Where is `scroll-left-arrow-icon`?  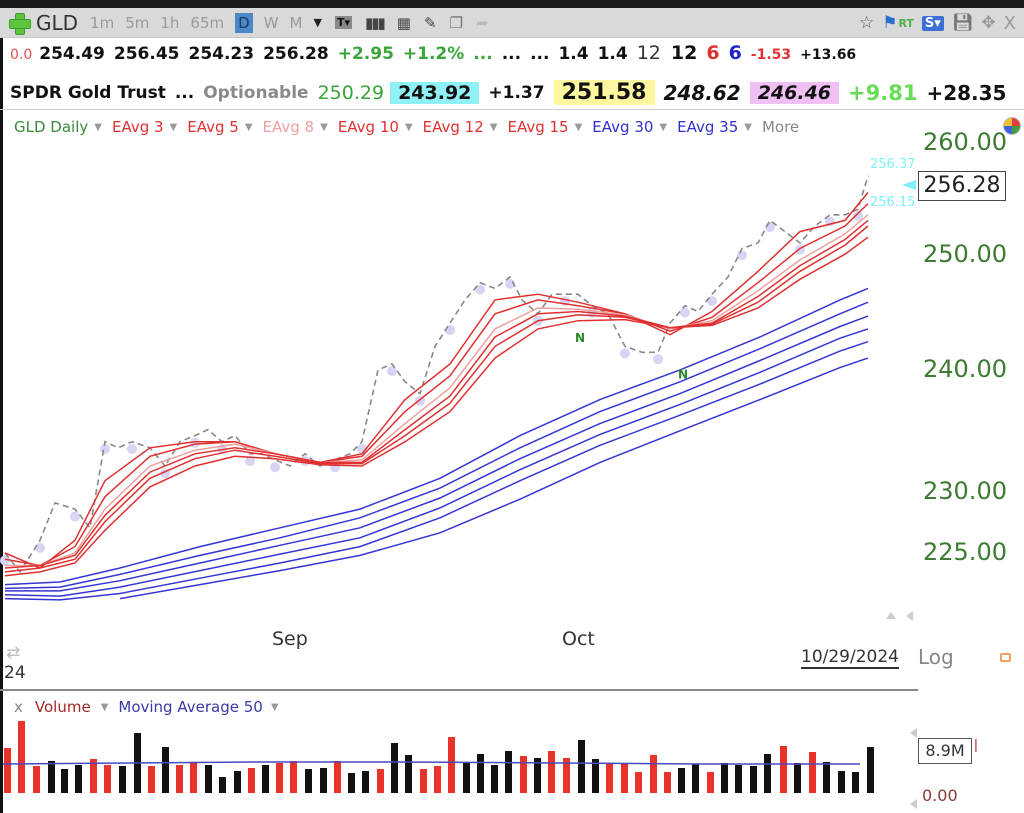 scroll-left-arrow-icon is located at coordinates (909, 616).